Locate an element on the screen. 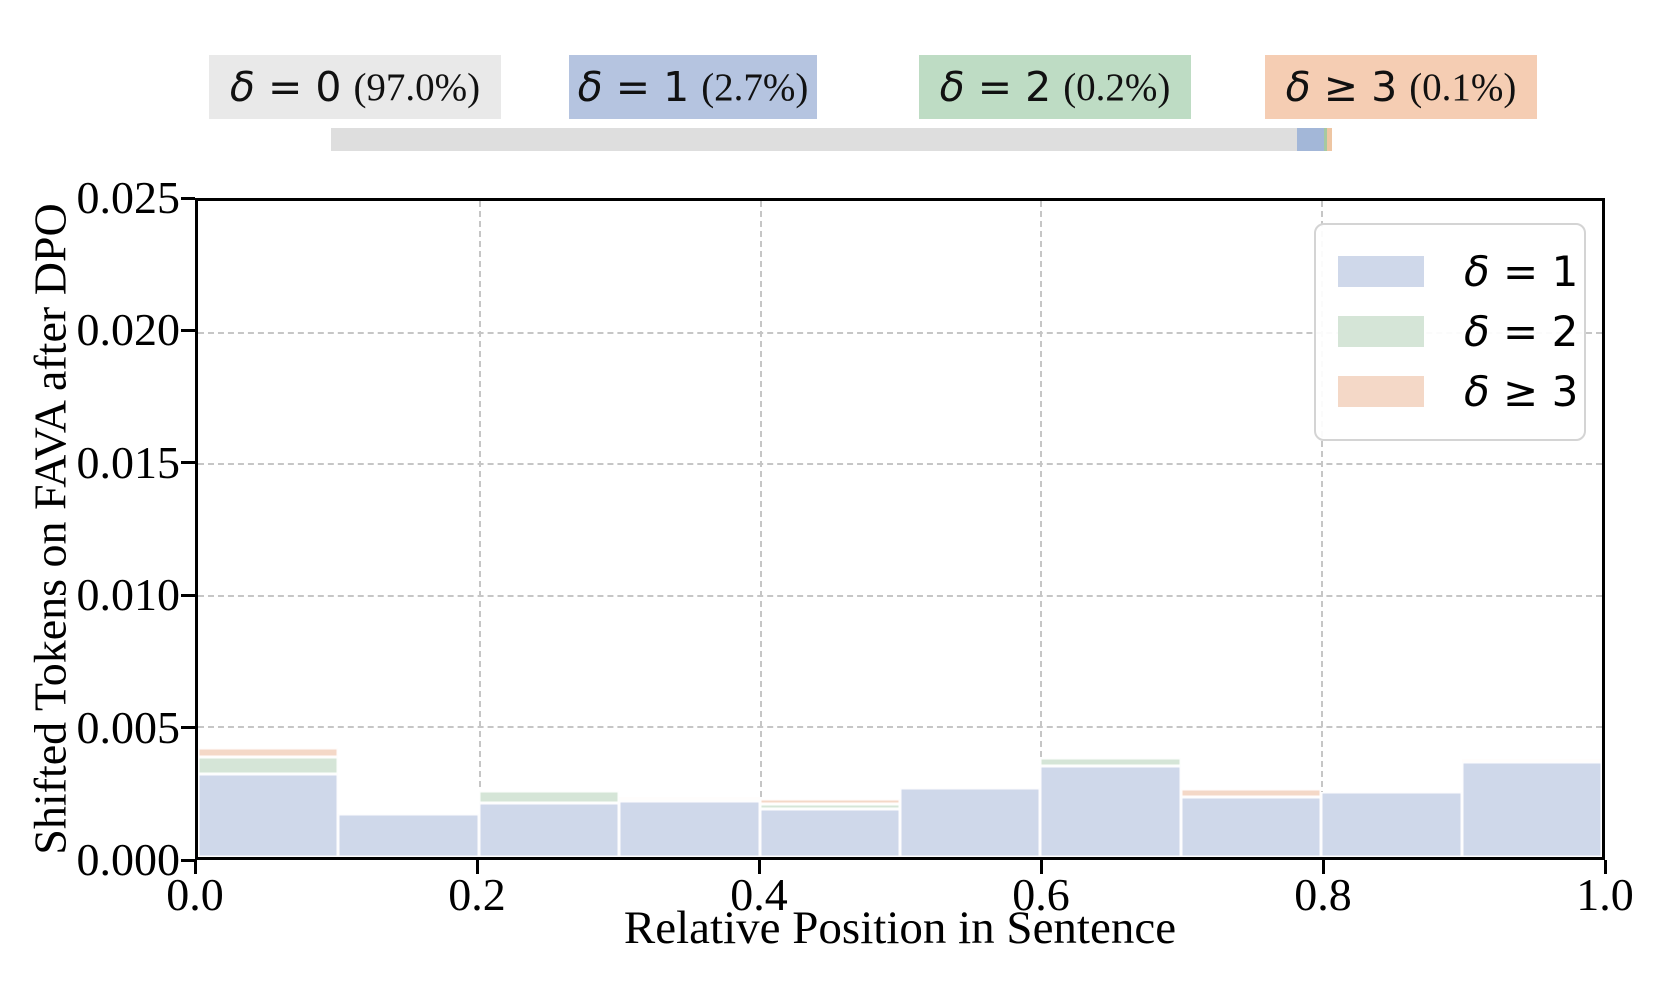 This screenshot has width=1661, height=997. proportion-bar is located at coordinates (831, 139).